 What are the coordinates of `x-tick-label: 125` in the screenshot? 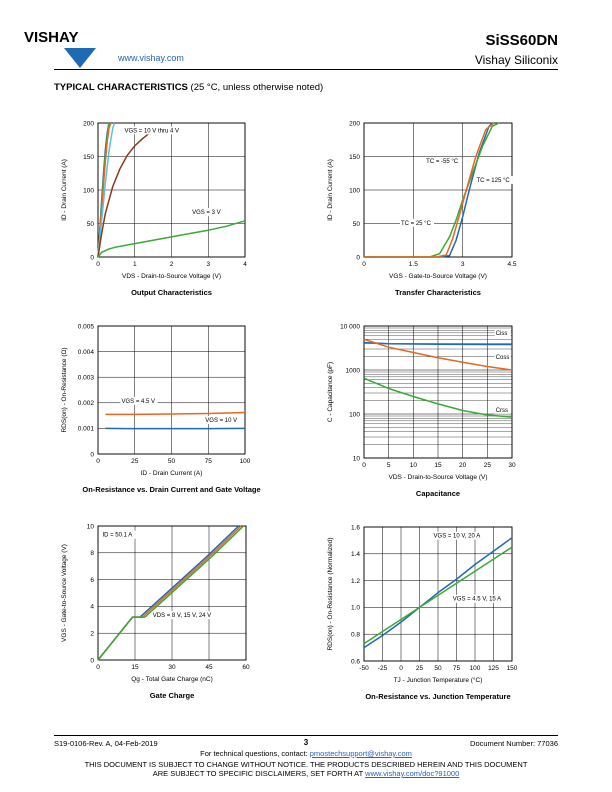 It's located at (493, 668).